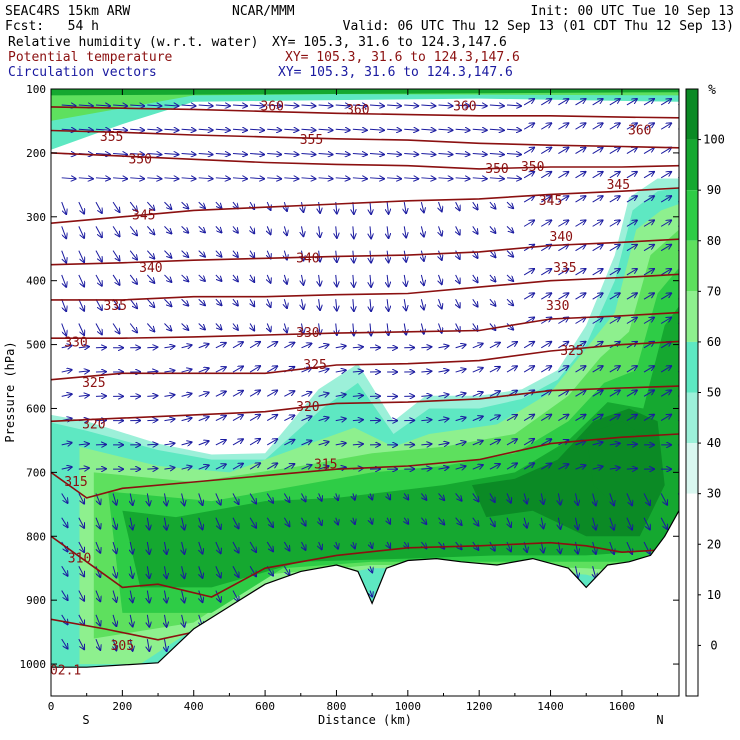  Describe the element at coordinates (33, 664) in the screenshot. I see `y-tick-label: 1000` at that location.